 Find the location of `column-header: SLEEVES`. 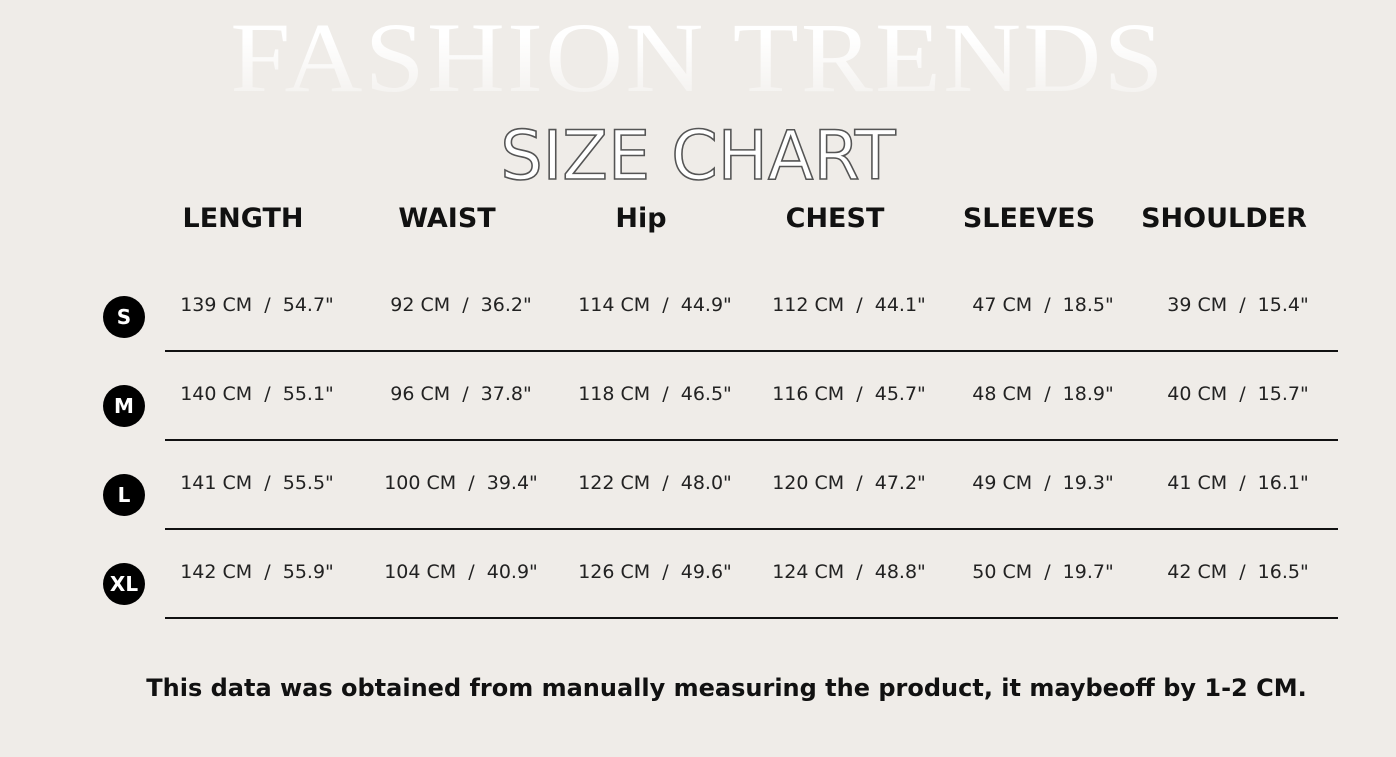

column-header: SLEEVES is located at coordinates (1029, 218).